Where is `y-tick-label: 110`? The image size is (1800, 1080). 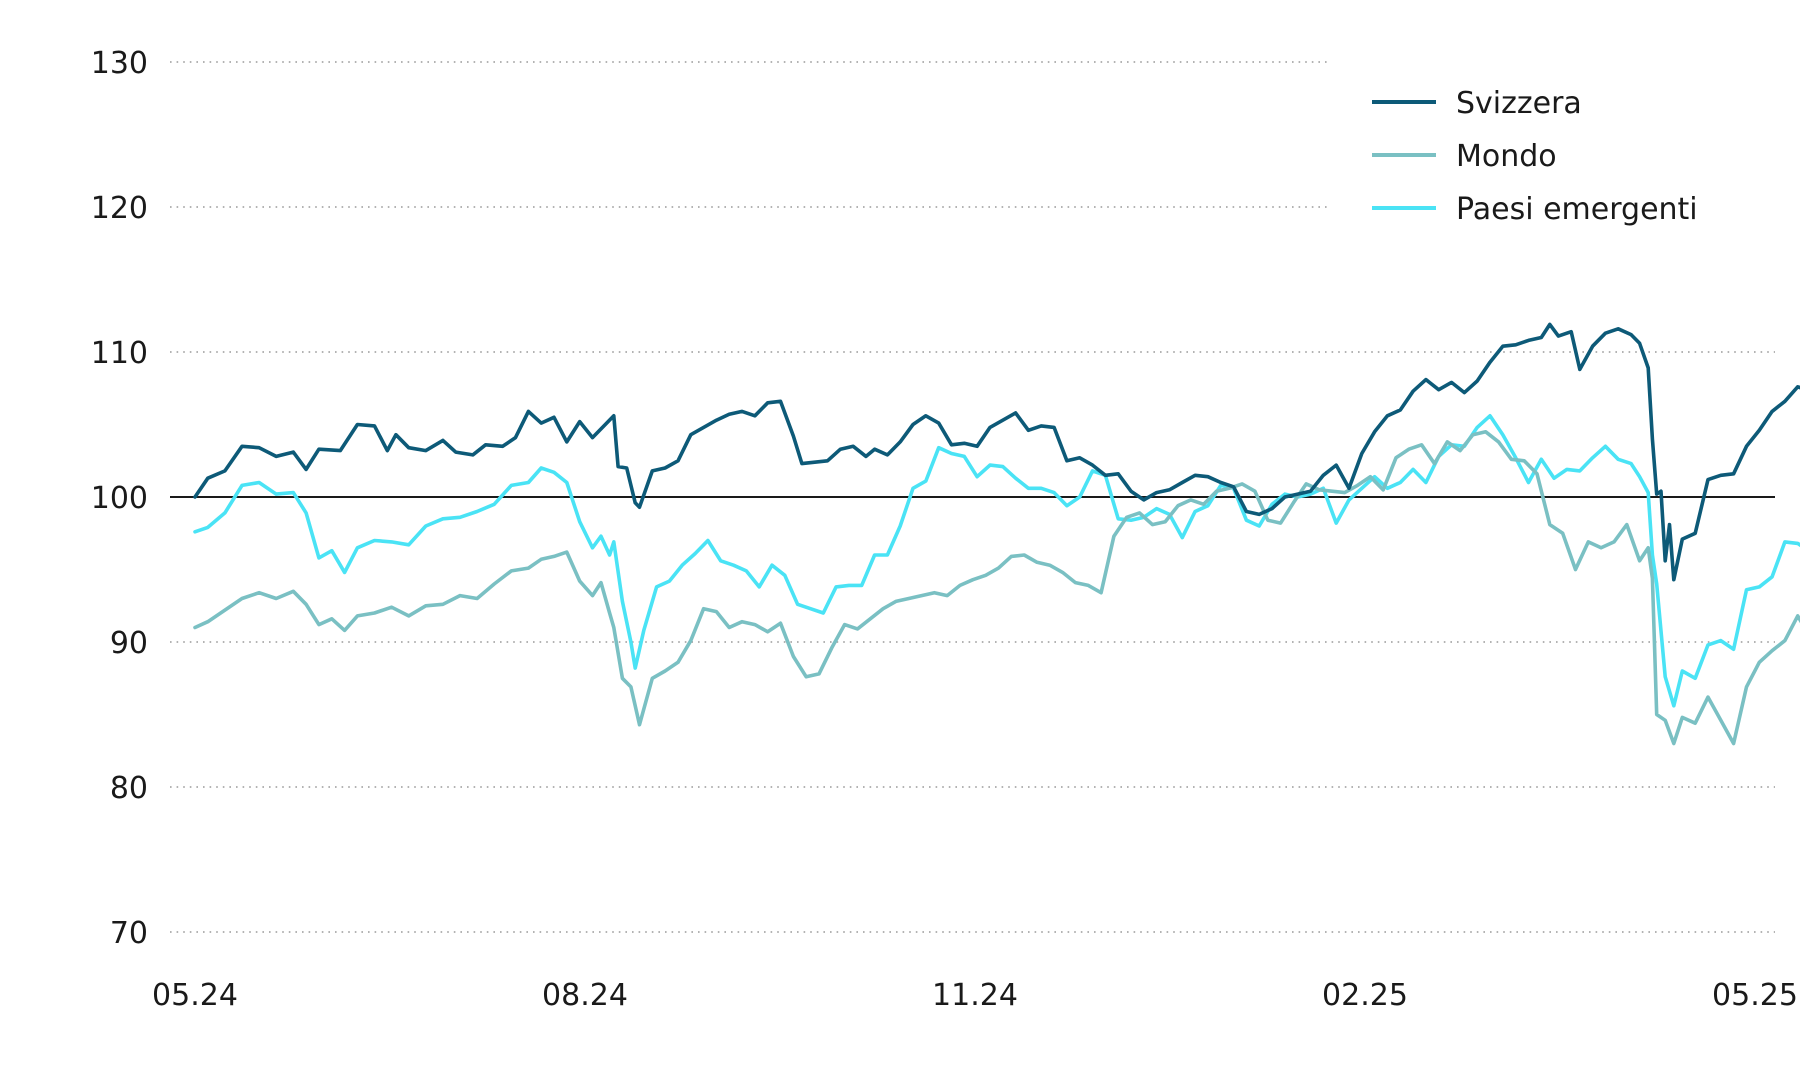 y-tick-label: 110 is located at coordinates (119, 353).